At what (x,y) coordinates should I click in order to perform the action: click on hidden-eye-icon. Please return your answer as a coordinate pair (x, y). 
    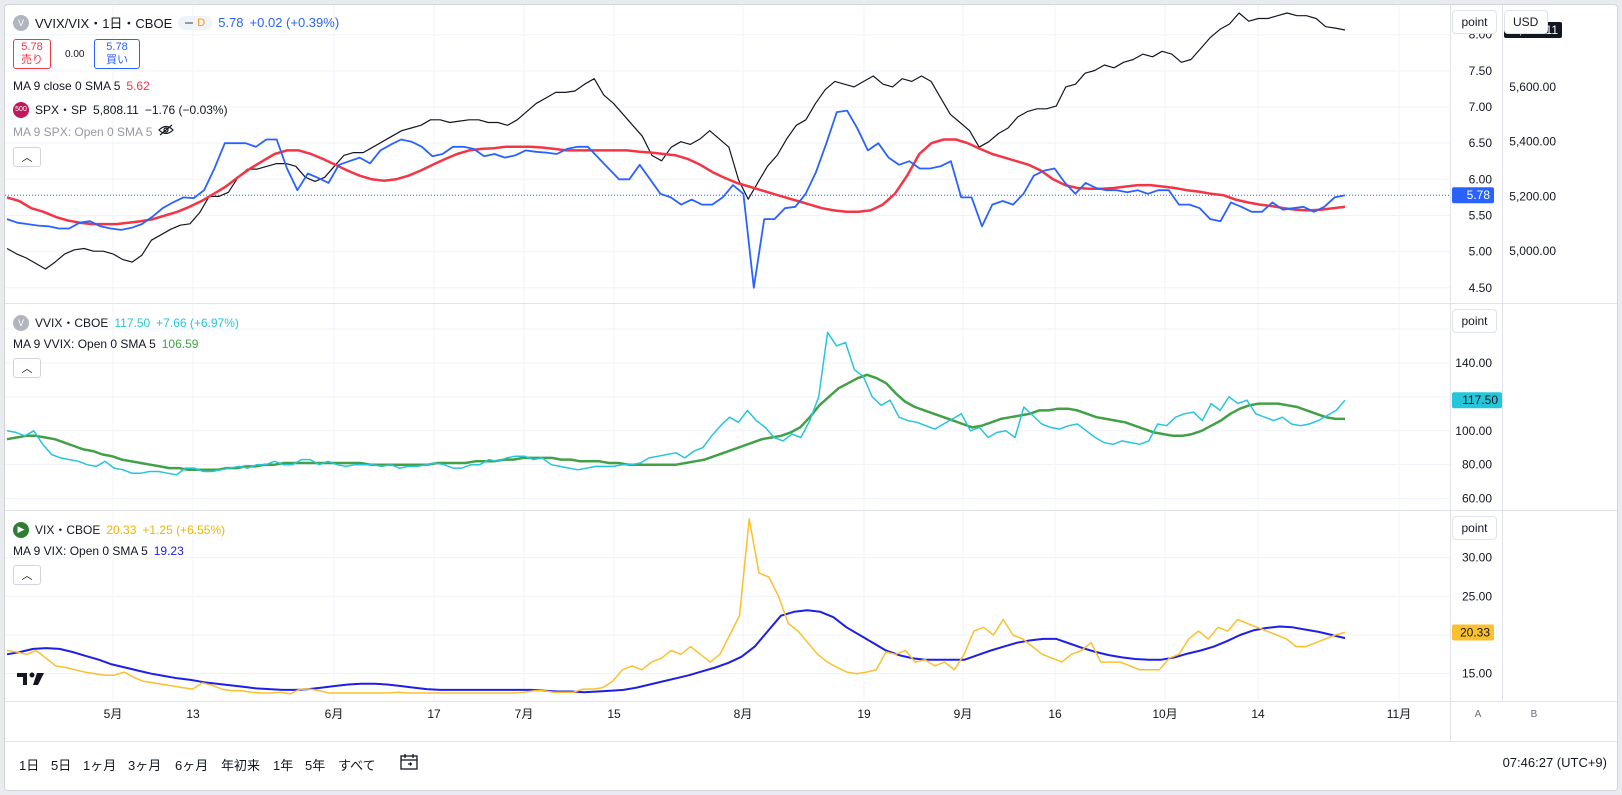
    Looking at the image, I should click on (166, 131).